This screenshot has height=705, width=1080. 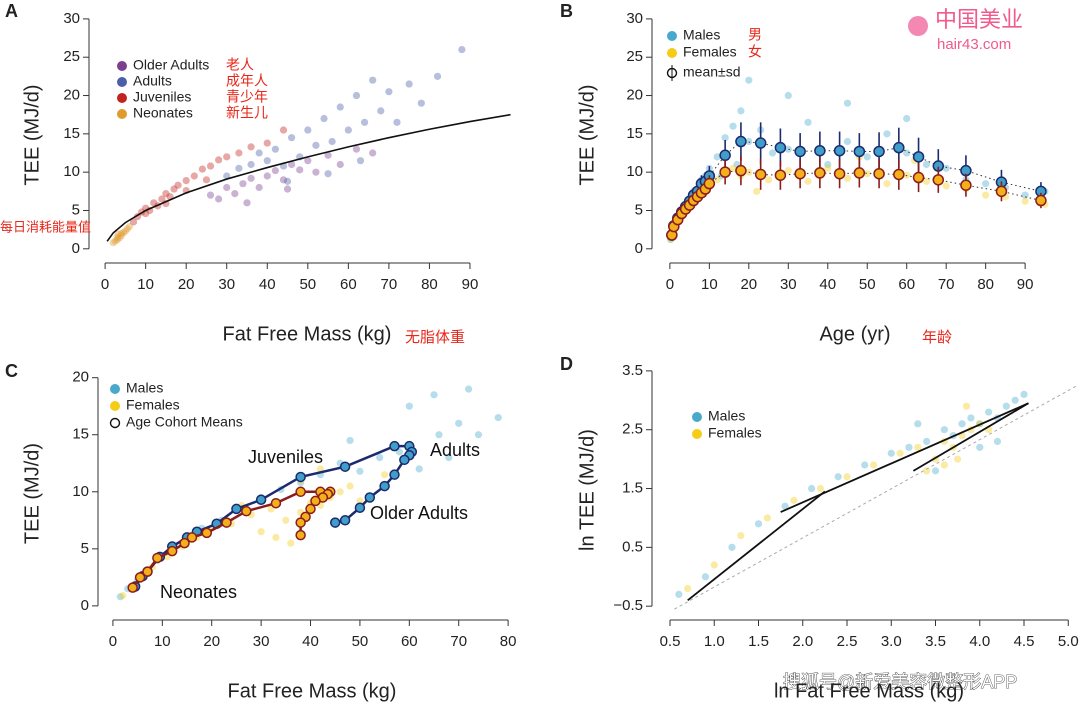 I want to click on y-tick-label: 20, so click(x=71, y=95).